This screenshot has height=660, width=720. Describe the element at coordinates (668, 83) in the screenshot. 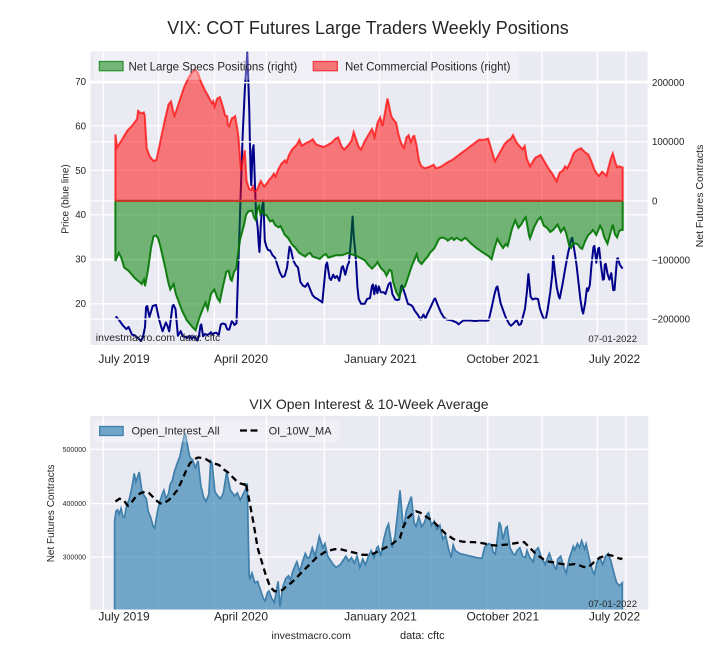

I see `svg-text: 200000` at that location.